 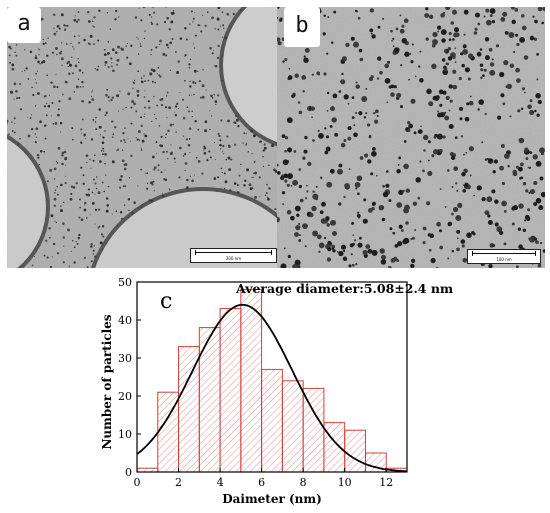 What do you see at coordinates (220, 482) in the screenshot?
I see `x-tick-label: 4` at bounding box center [220, 482].